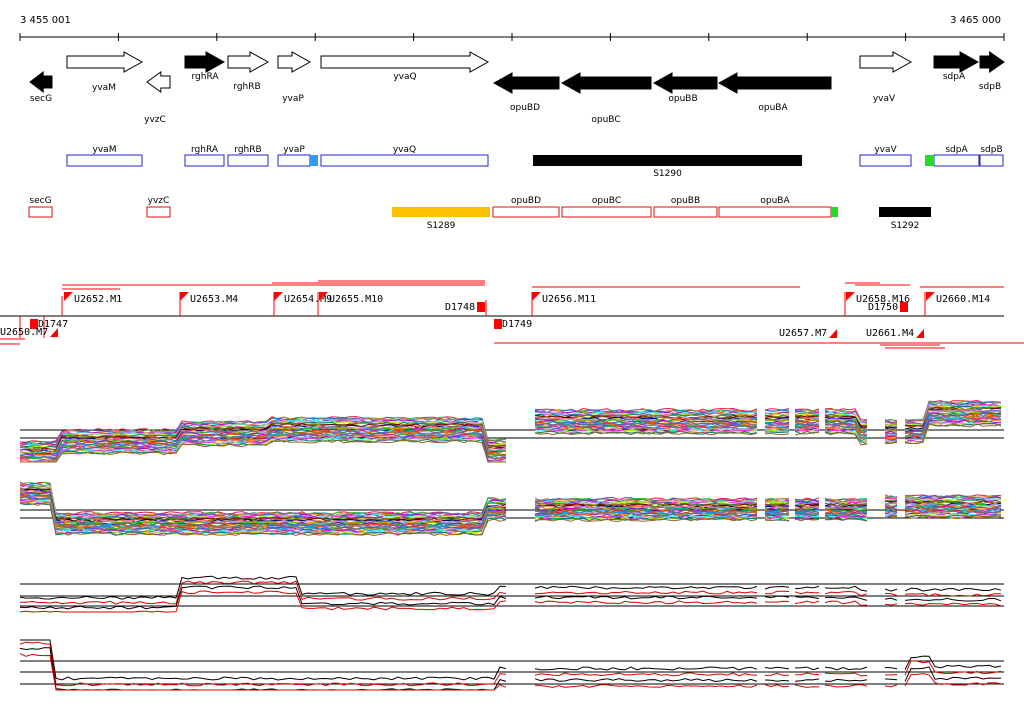 The height and width of the screenshot is (714, 1024). I want to click on gene-label: yvaM, so click(104, 88).